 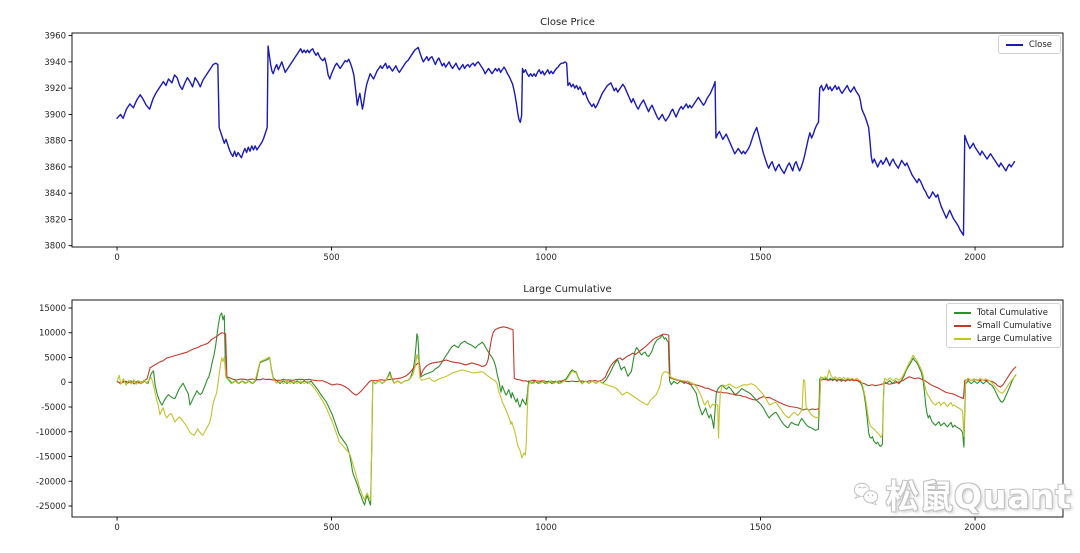 I want to click on legend-entry: Close, so click(x=1028, y=44).